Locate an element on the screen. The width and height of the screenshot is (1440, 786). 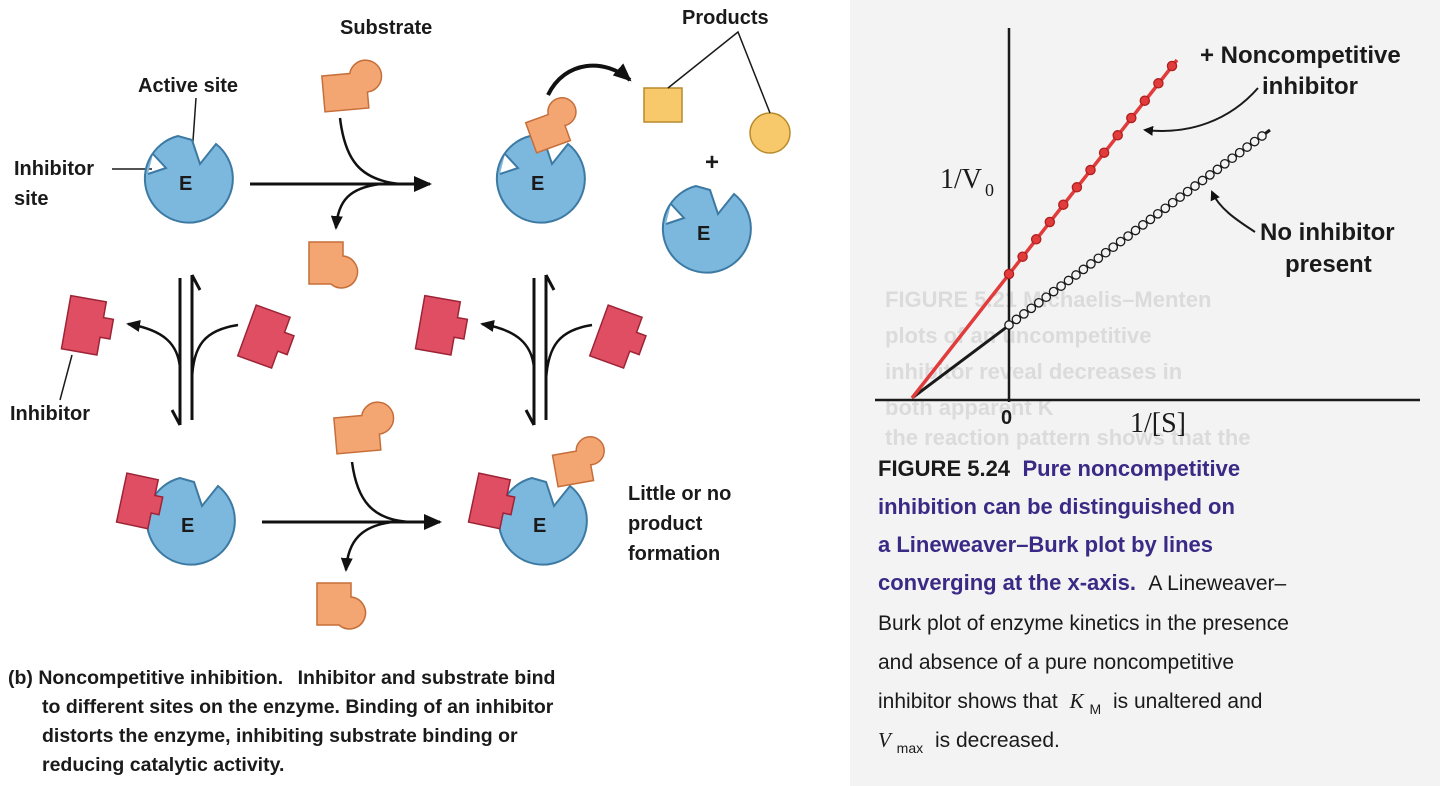
enzyme-substrate-inhibitor-complex: E is located at coordinates (536, 501).